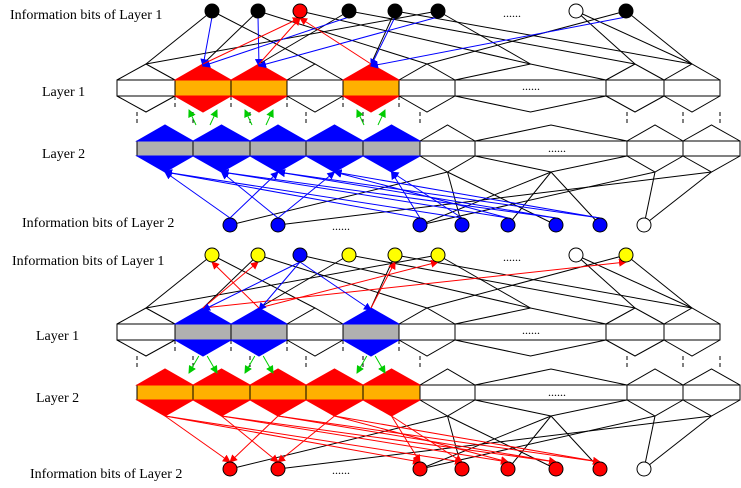 This screenshot has height=488, width=741. Describe the element at coordinates (438, 392) in the screenshot. I see `panel-bottom-layer2` at that location.